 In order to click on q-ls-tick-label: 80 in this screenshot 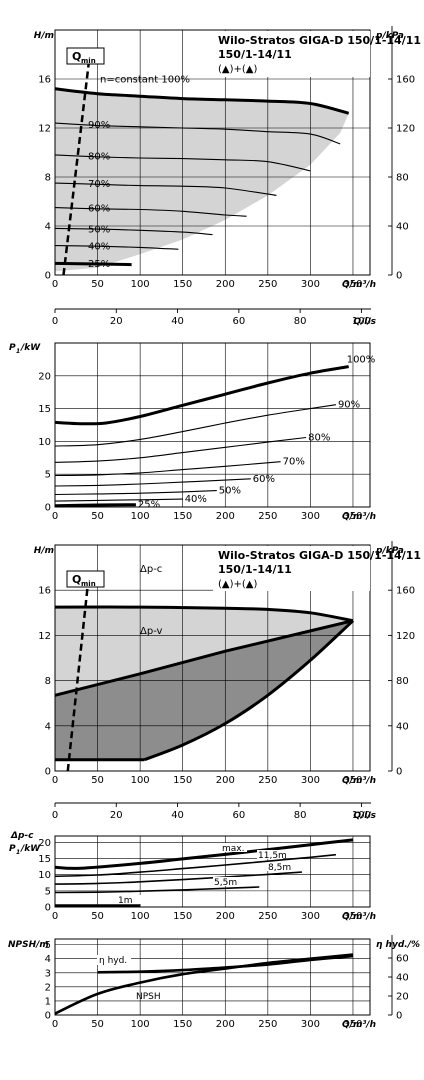, I will do `click(300, 815)`.